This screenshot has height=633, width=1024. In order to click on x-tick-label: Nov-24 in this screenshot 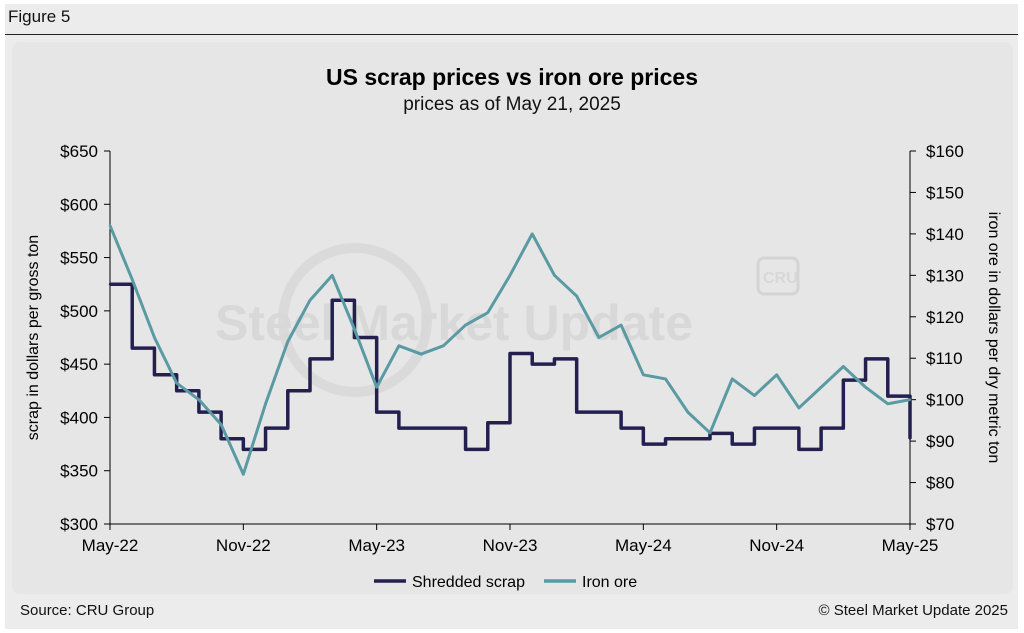, I will do `click(776, 545)`.